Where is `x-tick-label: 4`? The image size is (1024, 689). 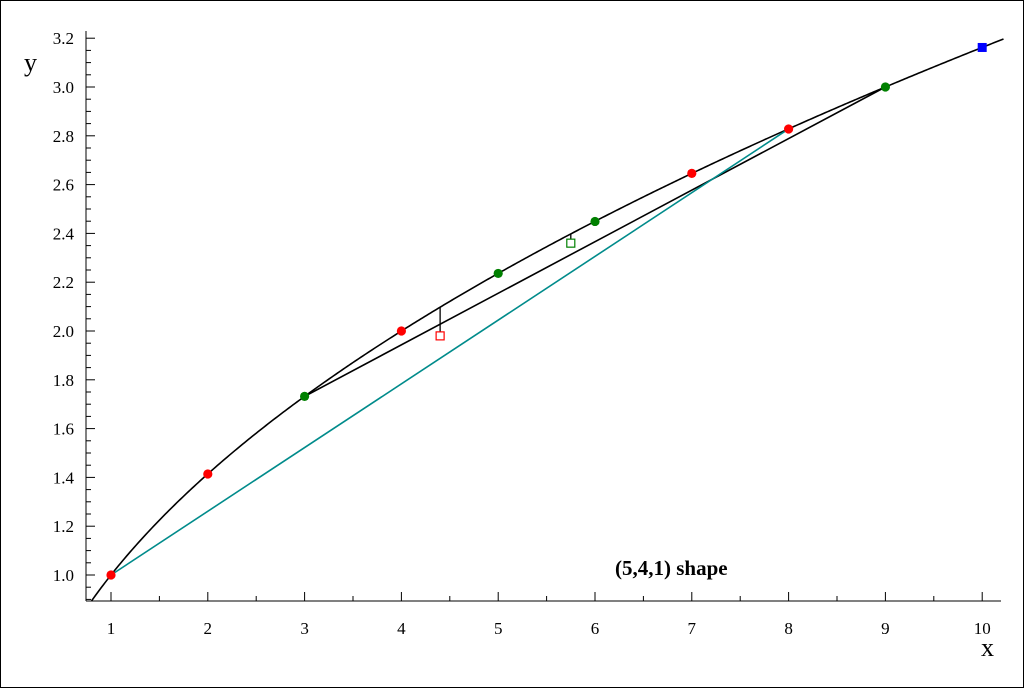 x-tick-label: 4 is located at coordinates (401, 628).